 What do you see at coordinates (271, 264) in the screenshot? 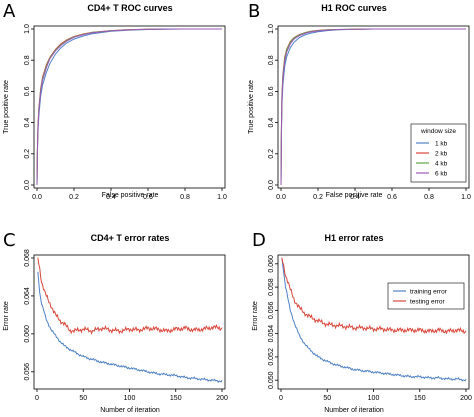
I see `panel-d-y-tick-label: 0.060` at bounding box center [271, 264].